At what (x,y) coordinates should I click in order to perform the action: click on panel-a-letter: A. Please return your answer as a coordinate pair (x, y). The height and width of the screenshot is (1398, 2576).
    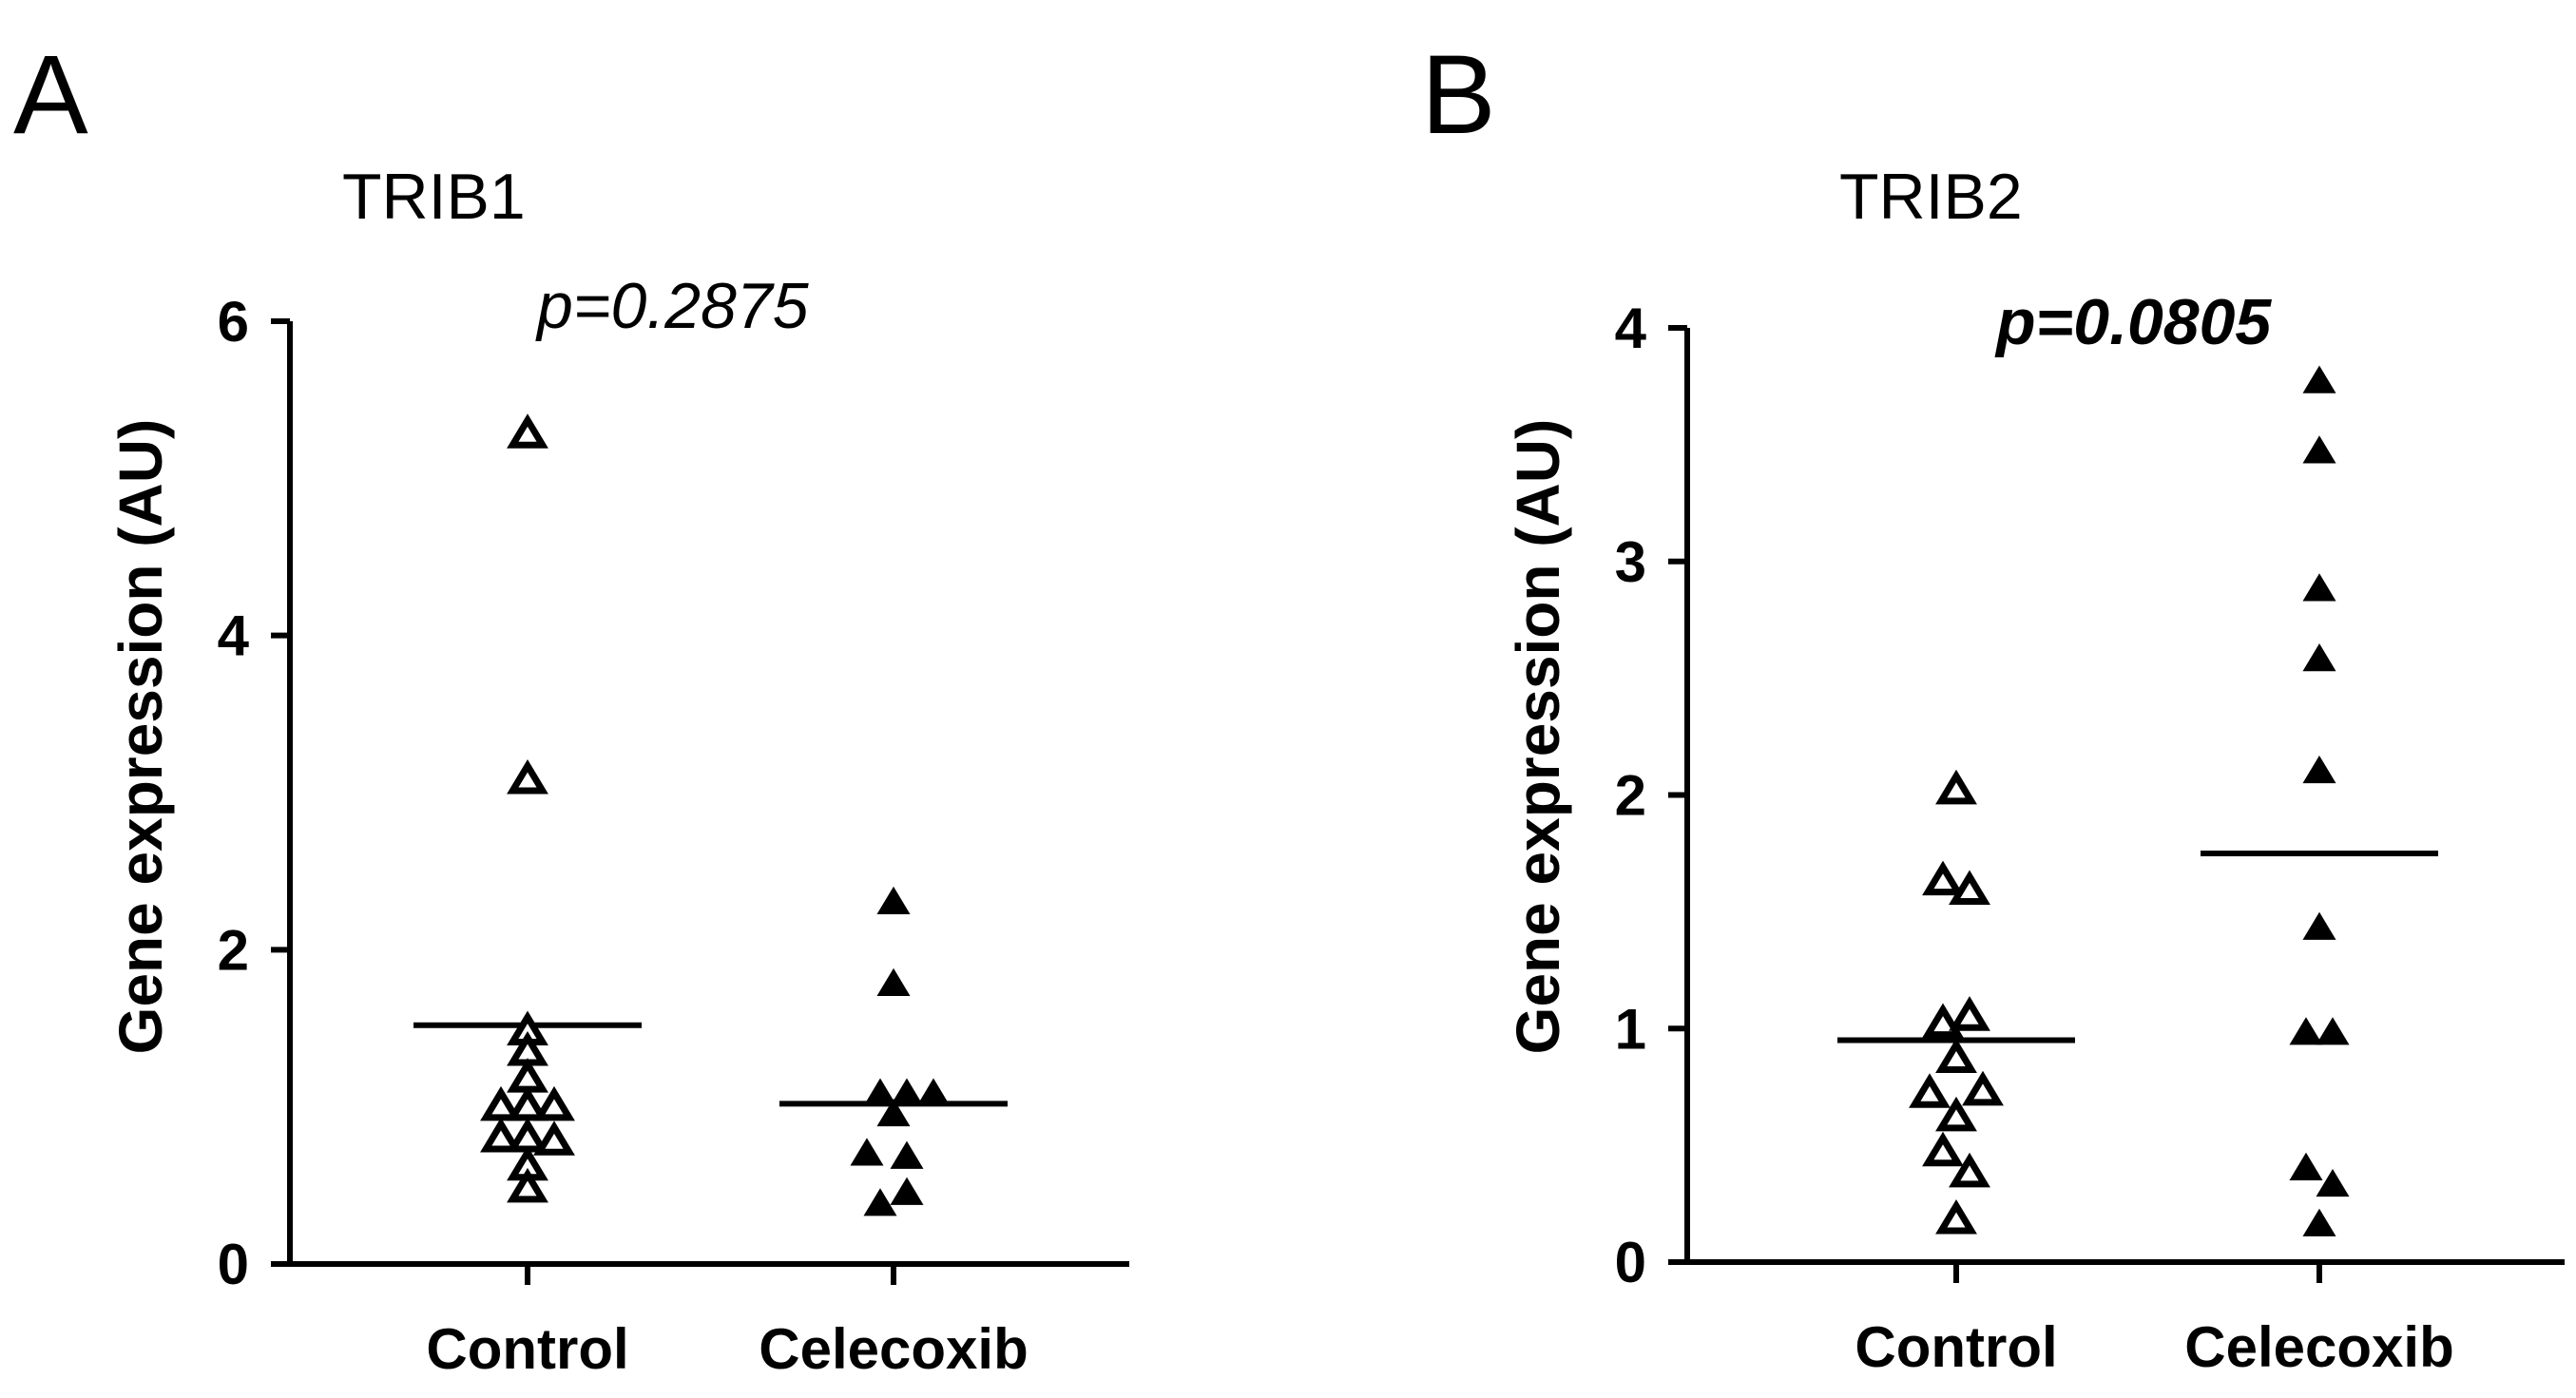
    Looking at the image, I should click on (50, 95).